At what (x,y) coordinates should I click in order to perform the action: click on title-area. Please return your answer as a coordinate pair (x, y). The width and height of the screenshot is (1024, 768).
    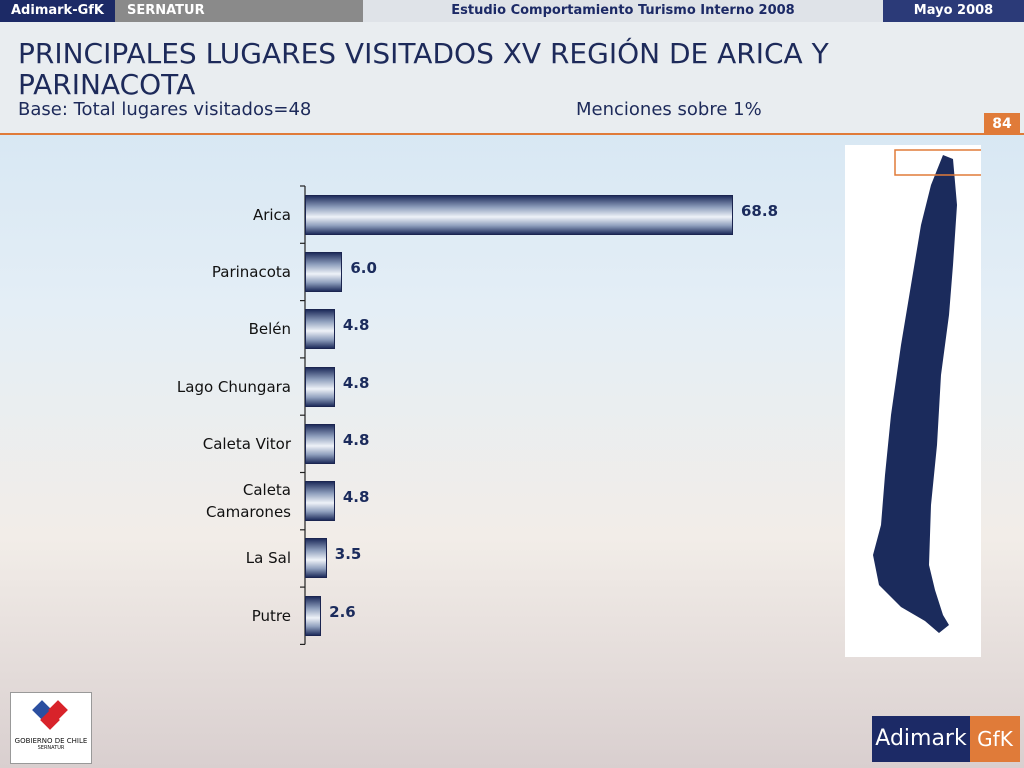
    Looking at the image, I should click on (512, 78).